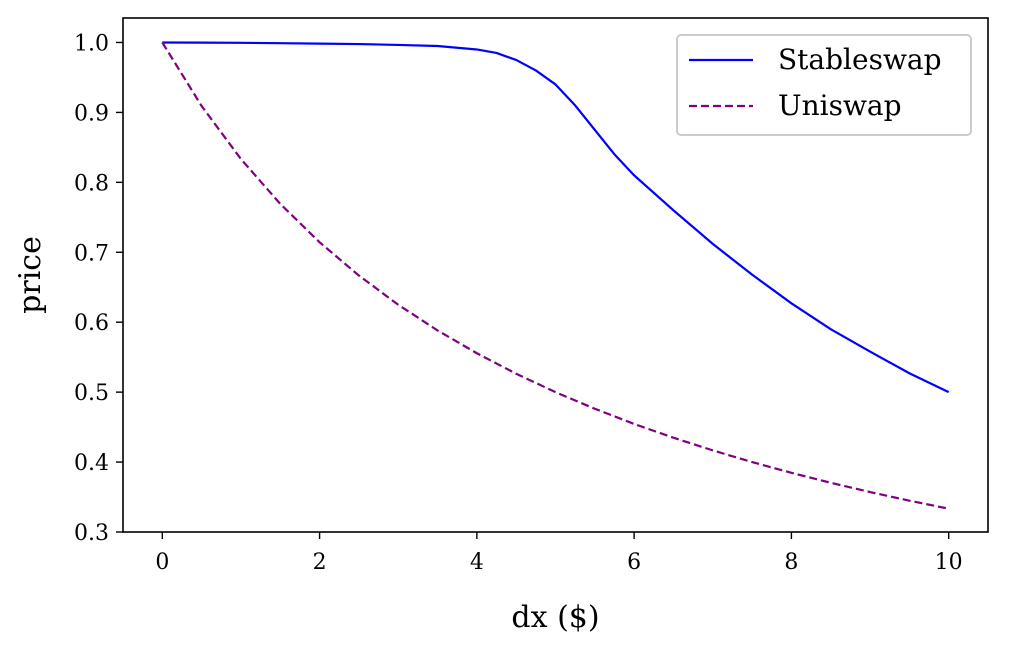 The width and height of the screenshot is (1024, 670). Describe the element at coordinates (840, 105) in the screenshot. I see `legend-label-uniswap: Uniswap` at that location.